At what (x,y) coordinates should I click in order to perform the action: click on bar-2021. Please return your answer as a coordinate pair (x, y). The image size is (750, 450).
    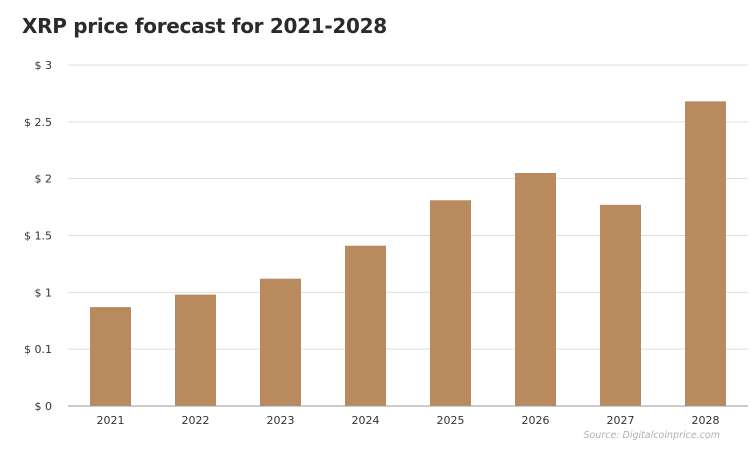
    Looking at the image, I should click on (110, 356).